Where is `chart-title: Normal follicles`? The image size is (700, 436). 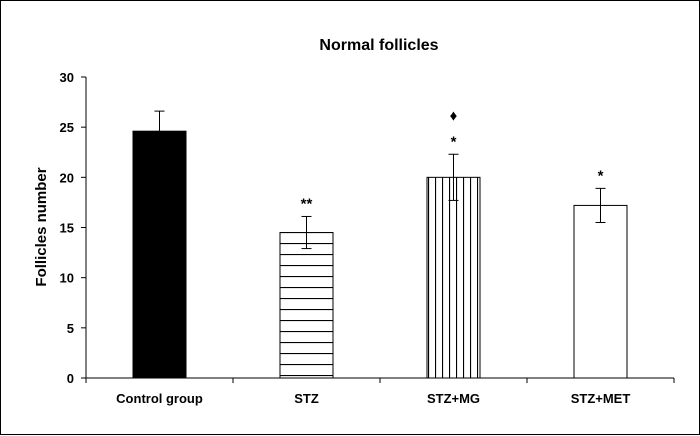
chart-title: Normal follicles is located at coordinates (378, 45).